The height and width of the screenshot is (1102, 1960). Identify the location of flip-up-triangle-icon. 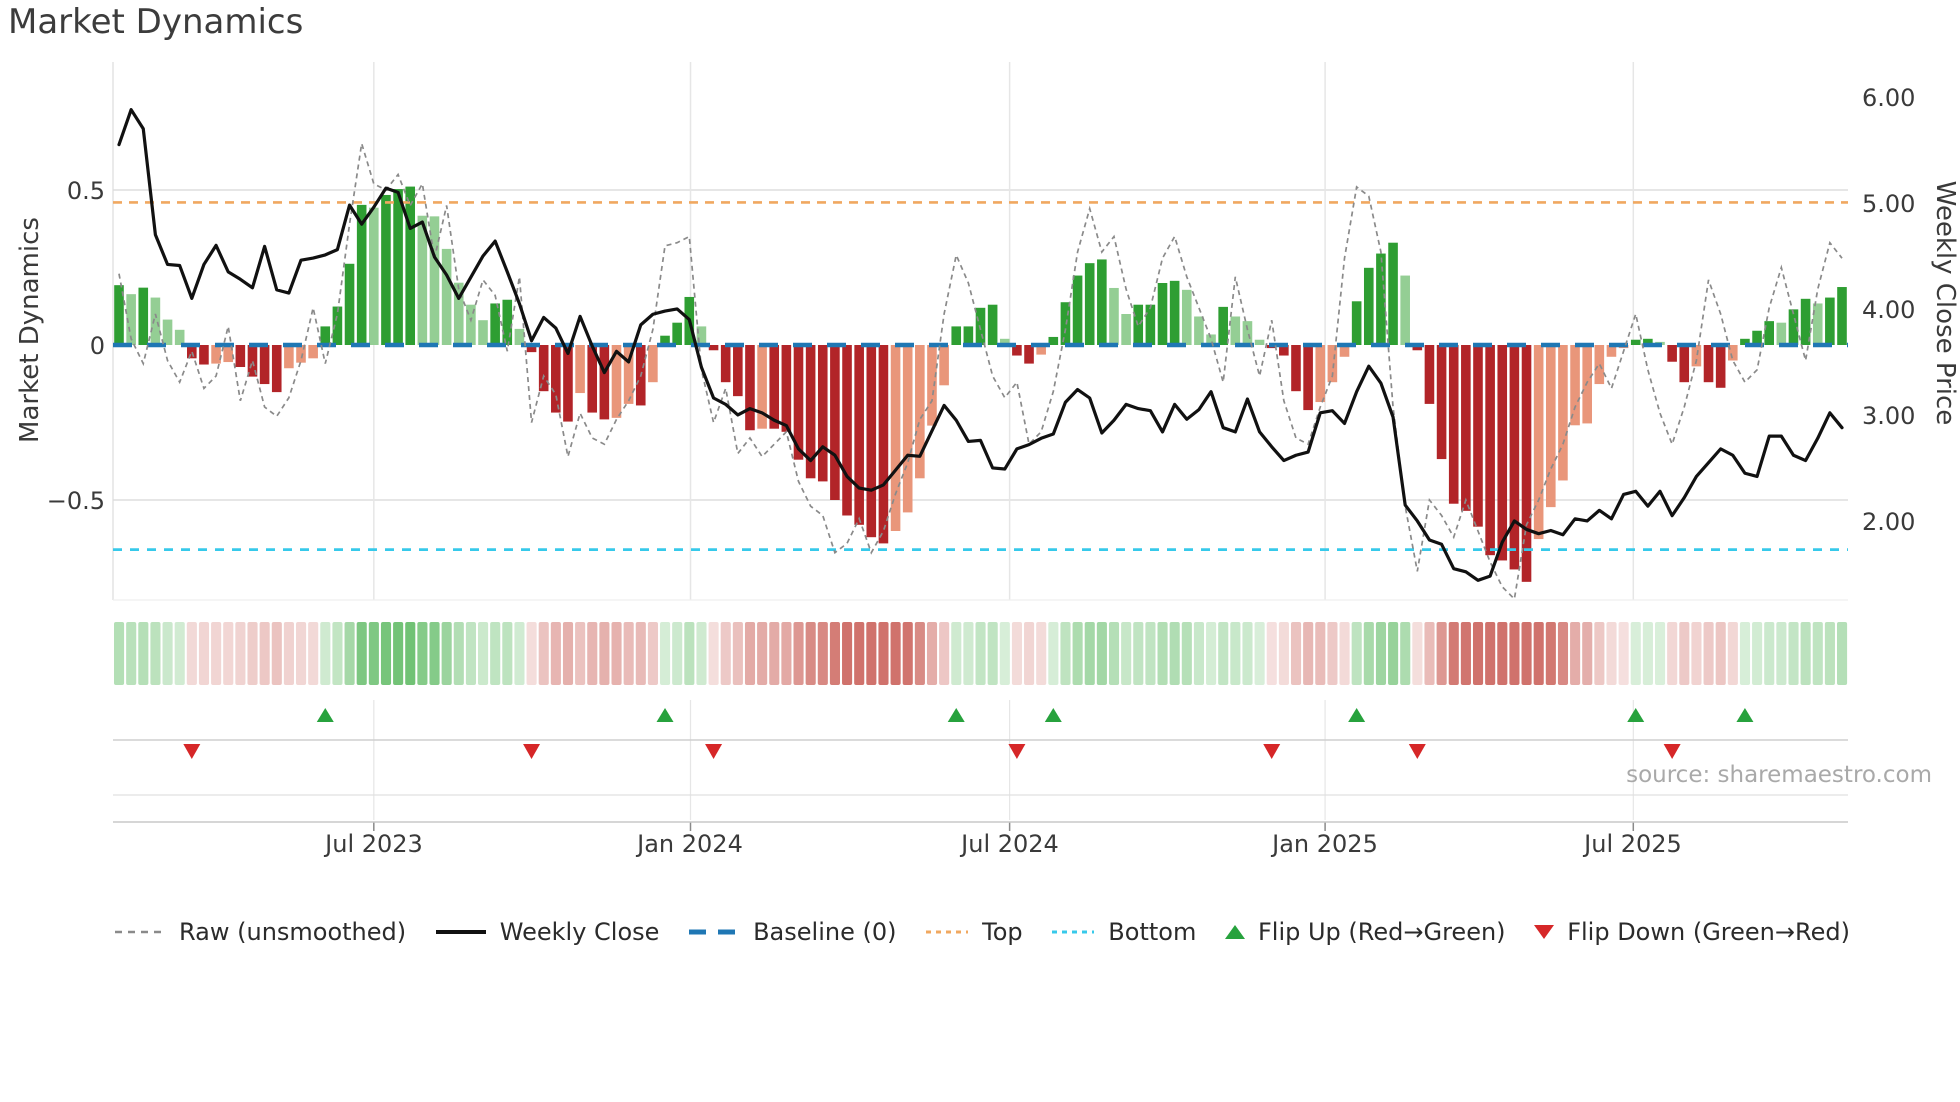
(1234, 932).